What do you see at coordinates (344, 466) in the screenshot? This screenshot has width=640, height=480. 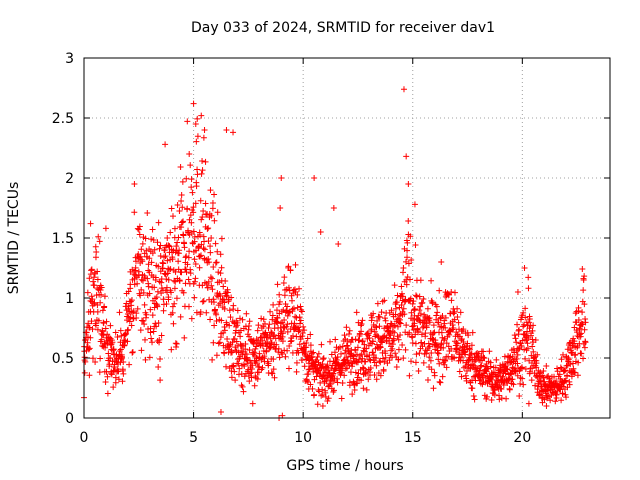 I see `x-axis-title: GPS time / hours` at bounding box center [344, 466].